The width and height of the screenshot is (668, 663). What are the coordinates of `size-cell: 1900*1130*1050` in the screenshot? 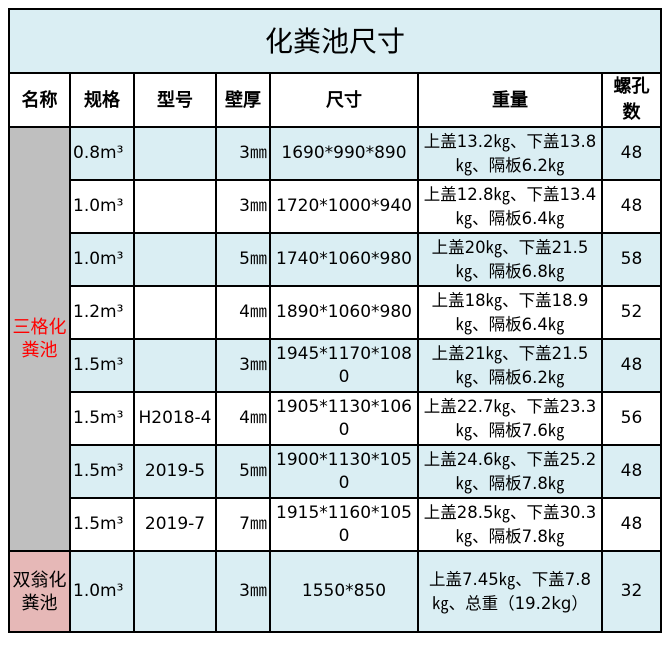 It's located at (344, 471).